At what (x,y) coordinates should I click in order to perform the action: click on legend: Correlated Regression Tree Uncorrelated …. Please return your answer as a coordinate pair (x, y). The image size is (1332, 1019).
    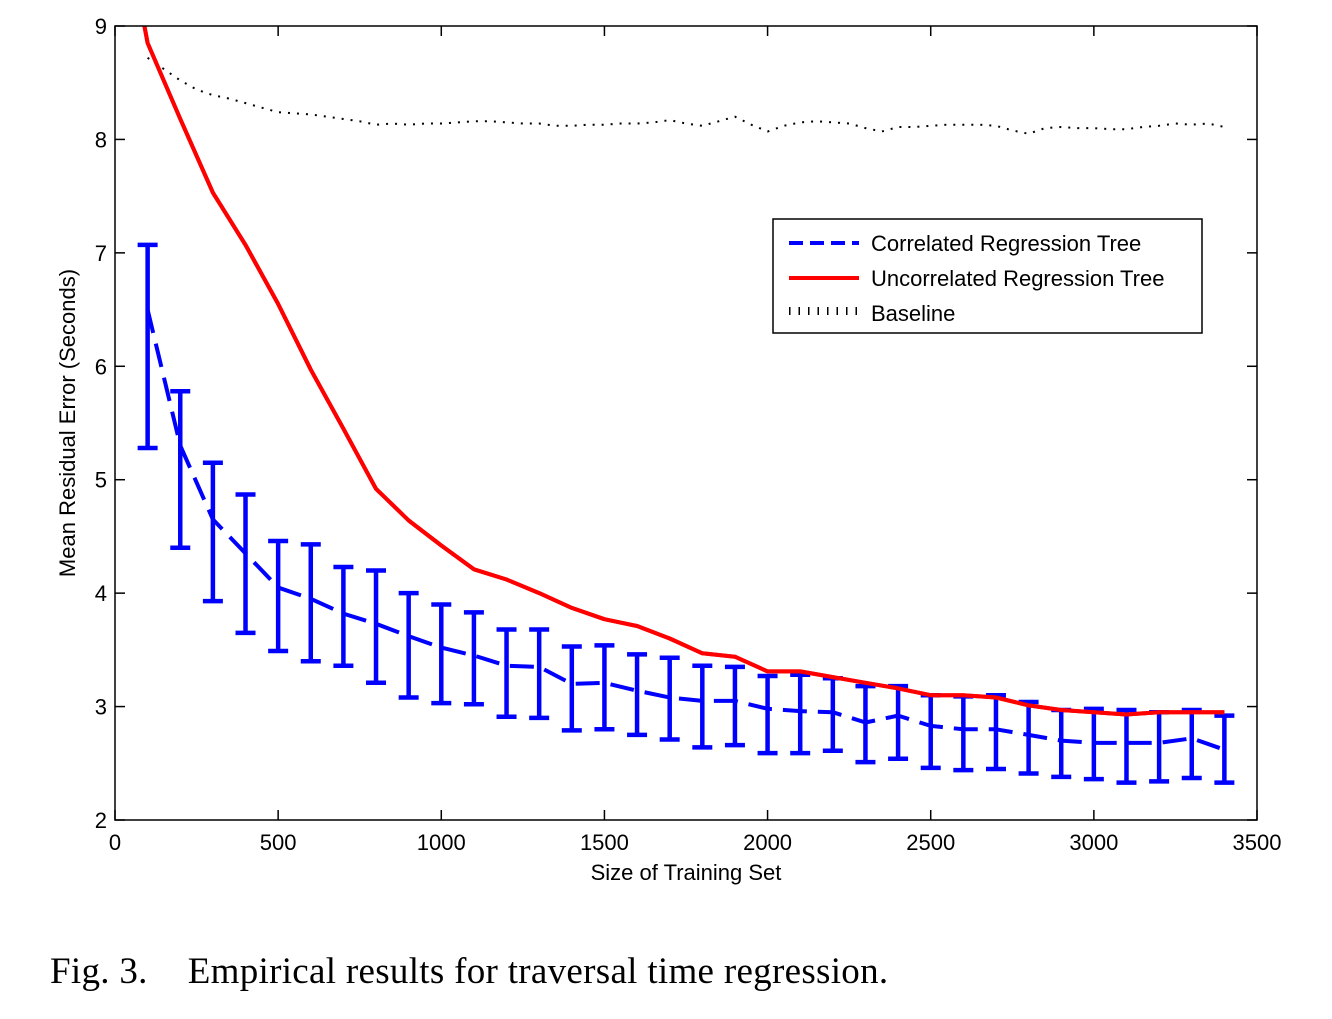
    Looking at the image, I should click on (987, 276).